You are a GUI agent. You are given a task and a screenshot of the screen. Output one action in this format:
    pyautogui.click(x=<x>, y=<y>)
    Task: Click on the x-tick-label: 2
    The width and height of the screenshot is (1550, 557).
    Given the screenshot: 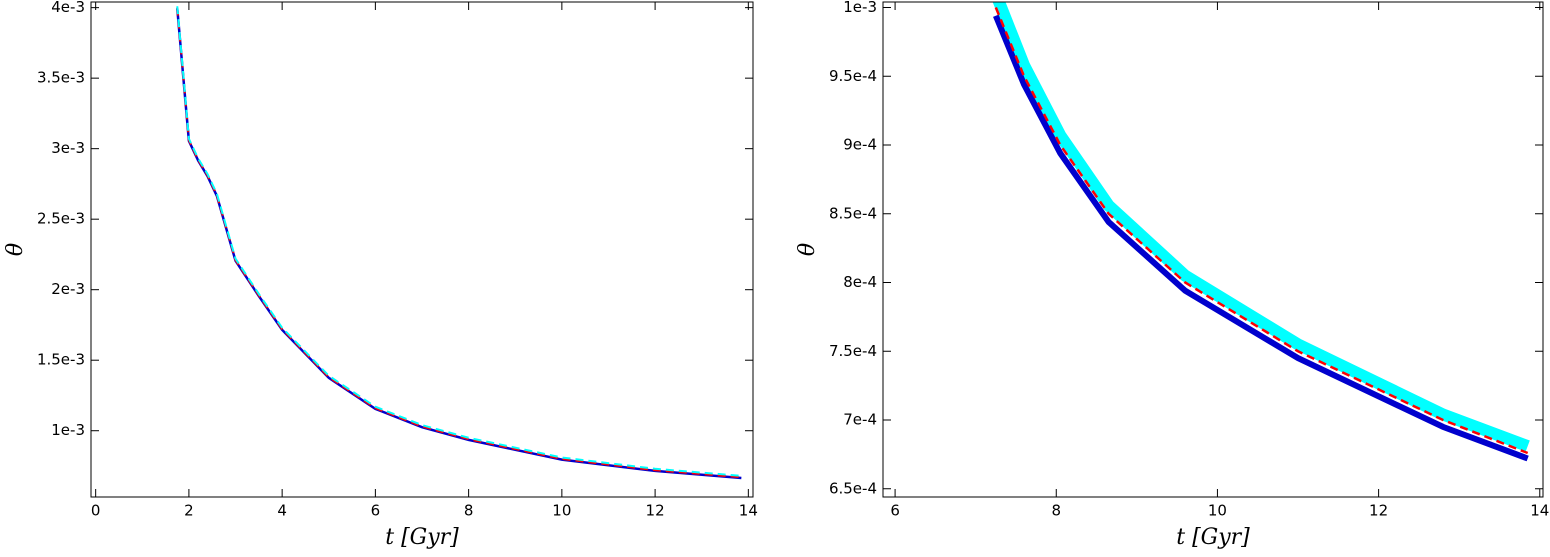 What is the action you would take?
    pyautogui.click(x=189, y=511)
    